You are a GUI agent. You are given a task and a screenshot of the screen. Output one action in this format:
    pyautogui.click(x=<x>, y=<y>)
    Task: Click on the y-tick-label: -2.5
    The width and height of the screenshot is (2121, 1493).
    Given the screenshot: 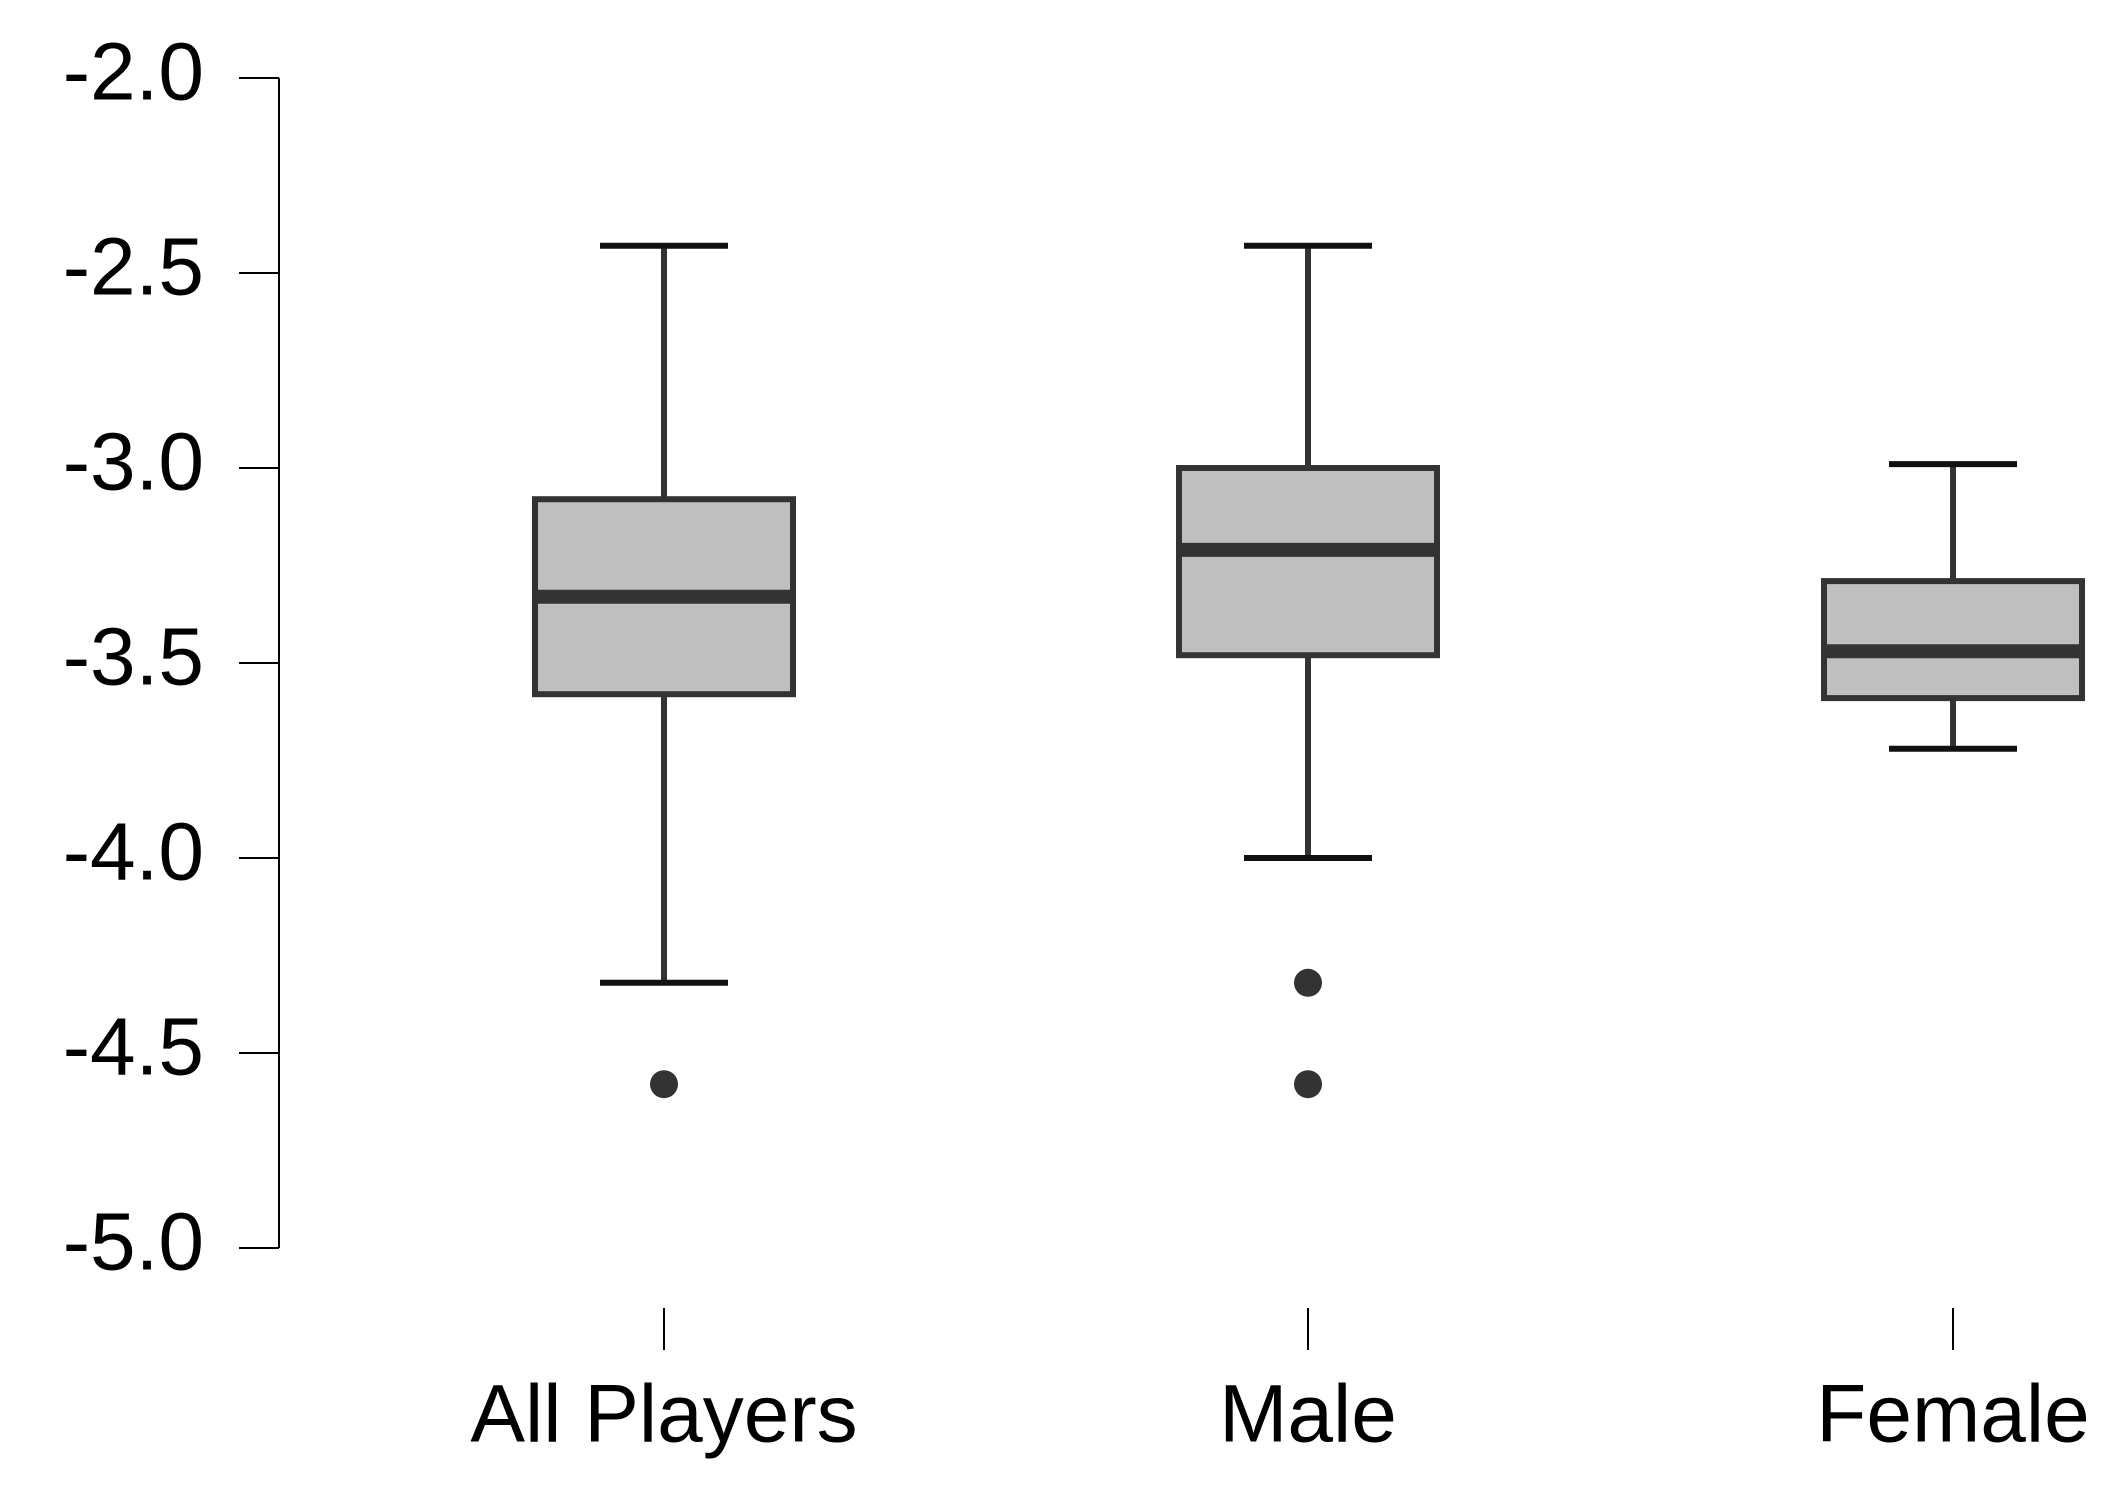 What is the action you would take?
    pyautogui.click(x=133, y=267)
    